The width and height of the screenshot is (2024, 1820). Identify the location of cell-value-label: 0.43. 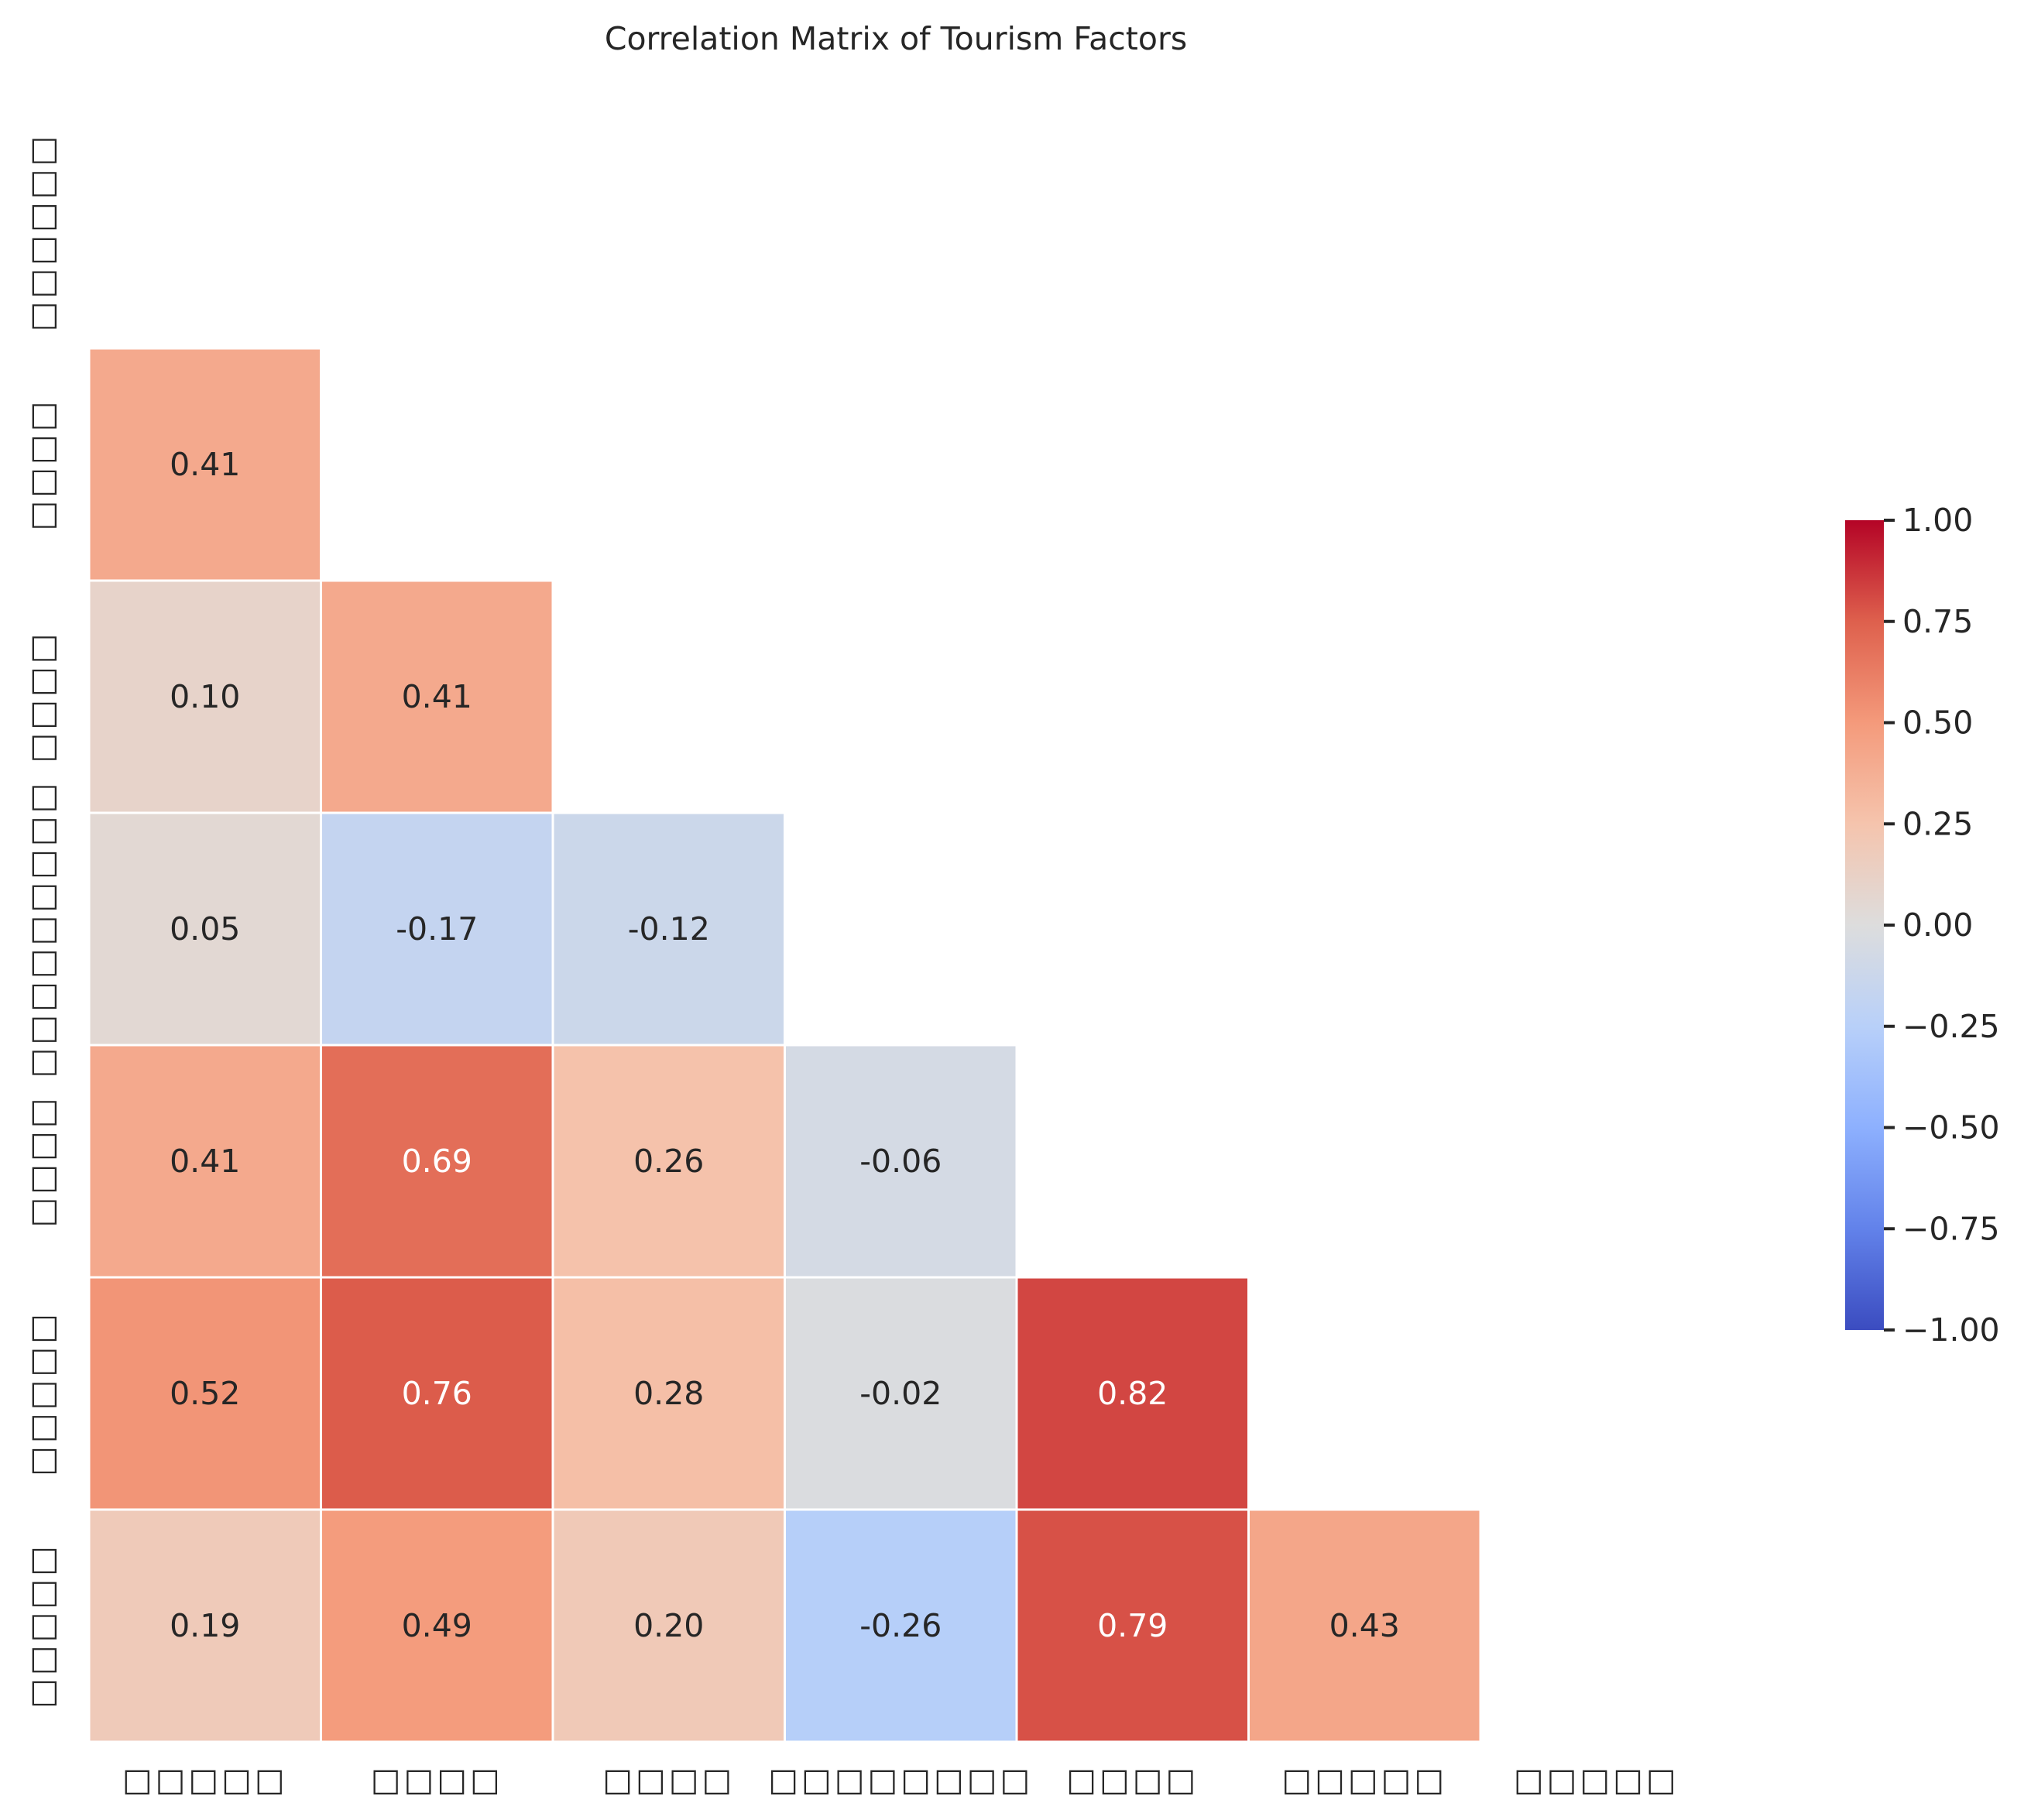
(1364, 1625).